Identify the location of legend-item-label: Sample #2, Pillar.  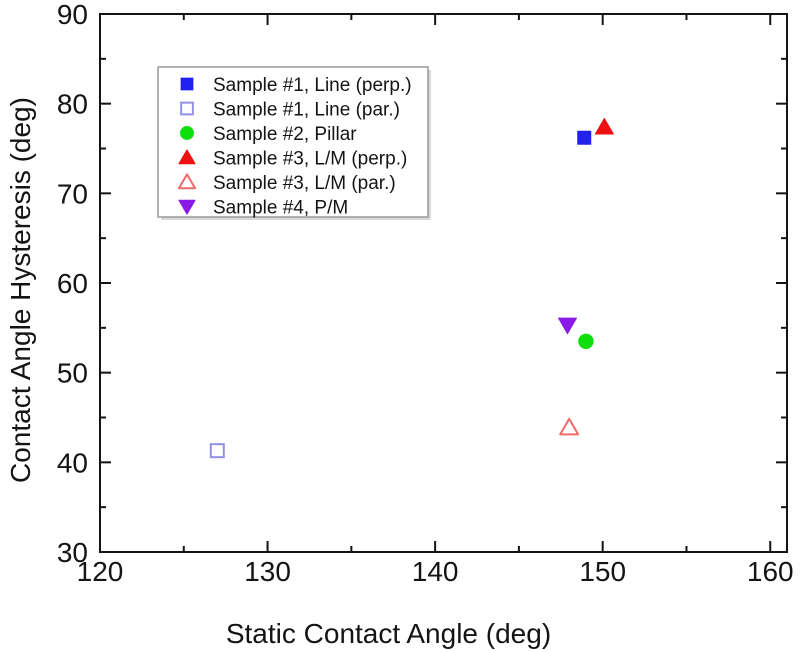
(285, 134).